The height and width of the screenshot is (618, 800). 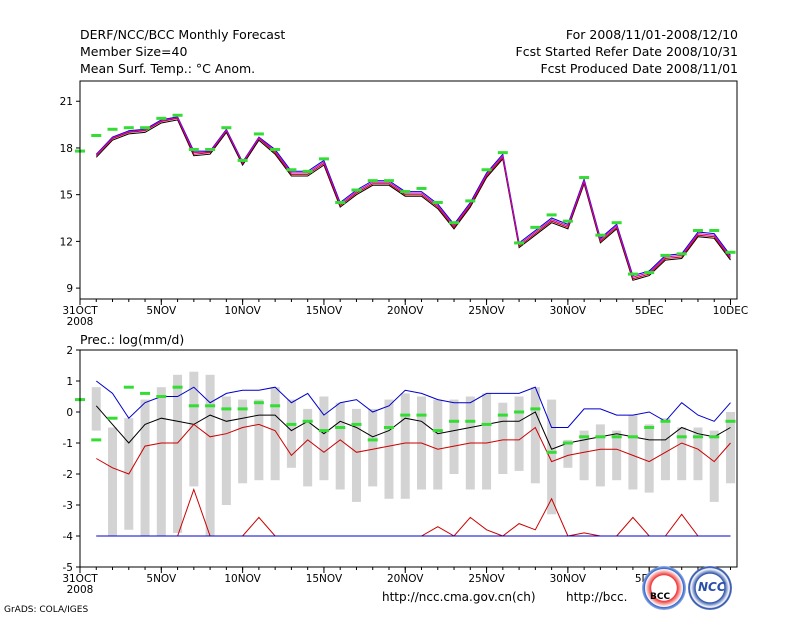 I want to click on started-date: Fcst Started Refer Date 2008/10/31, so click(x=627, y=51).